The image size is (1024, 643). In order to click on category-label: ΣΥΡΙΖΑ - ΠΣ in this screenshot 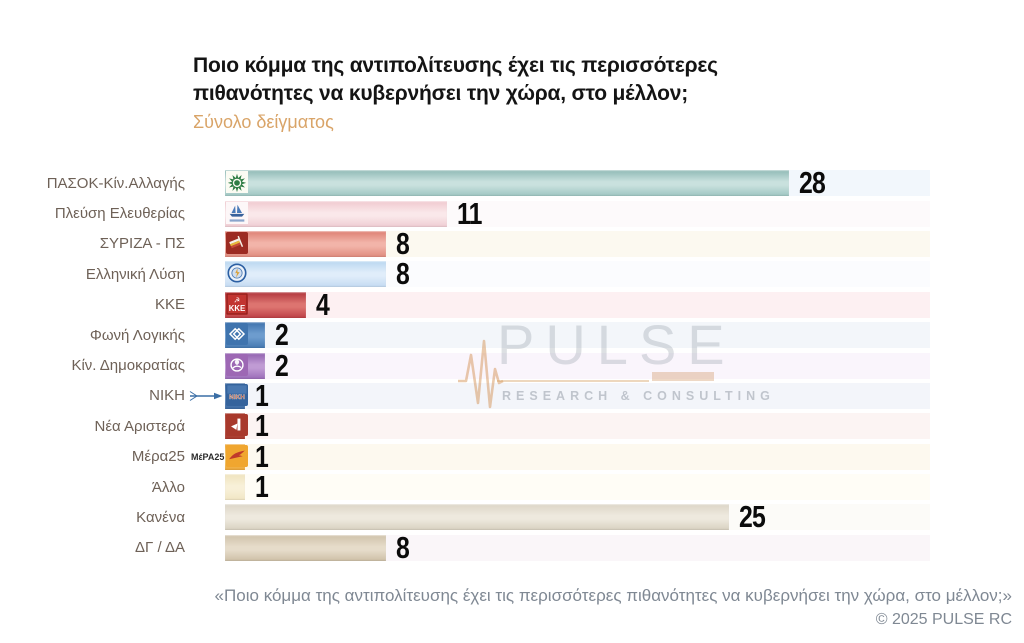, I will do `click(142, 244)`.